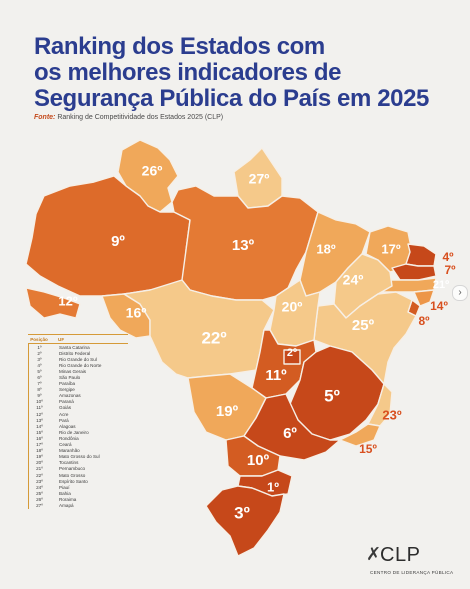  Describe the element at coordinates (78, 390) in the screenshot. I see `legend-row: 8º Sergipe` at that location.